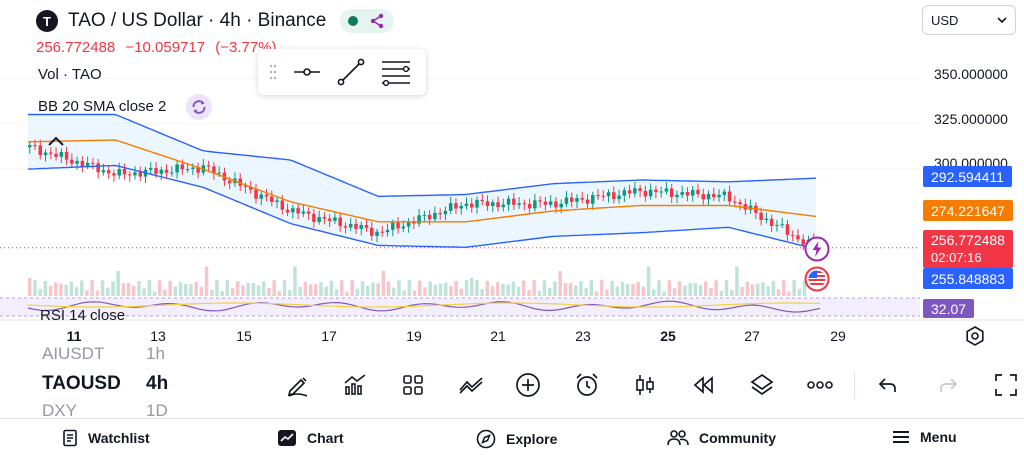 This screenshot has width=1024, height=461. What do you see at coordinates (817, 279) in the screenshot?
I see `us-flag-event-icon` at bounding box center [817, 279].